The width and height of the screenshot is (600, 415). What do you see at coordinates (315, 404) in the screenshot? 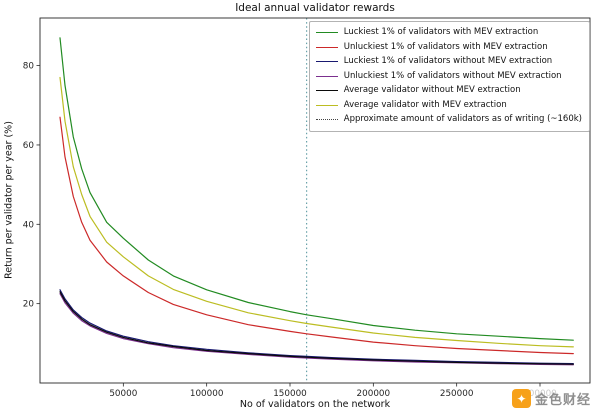
I see `x-axis-label: No of validators on the network` at bounding box center [315, 404].